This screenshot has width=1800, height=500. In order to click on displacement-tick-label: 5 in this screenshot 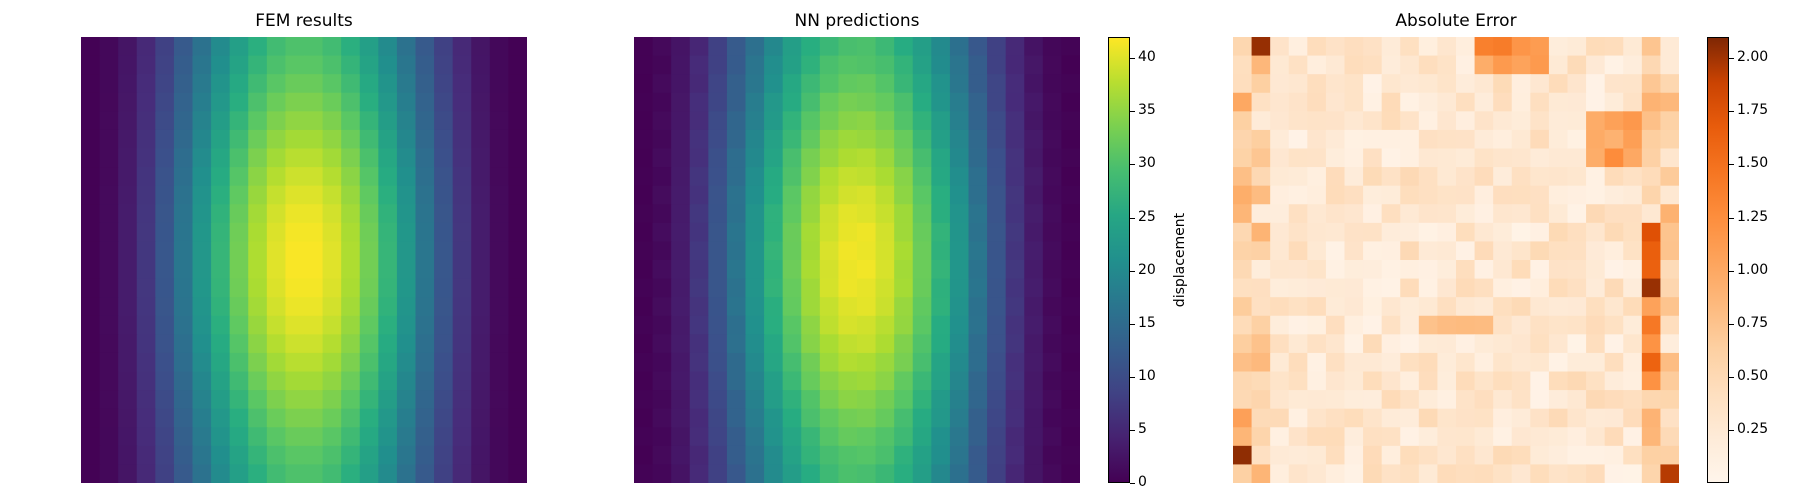, I will do `click(1142, 428)`.